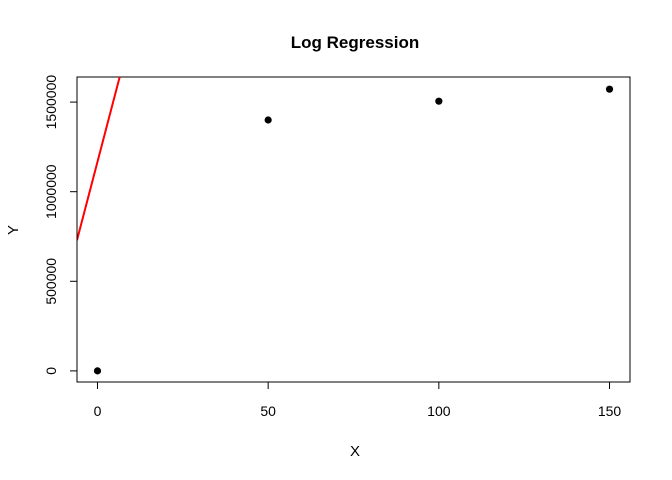 The image size is (672, 480). I want to click on y-axis: 0 500000 1000000 1500000, so click(60, 225).